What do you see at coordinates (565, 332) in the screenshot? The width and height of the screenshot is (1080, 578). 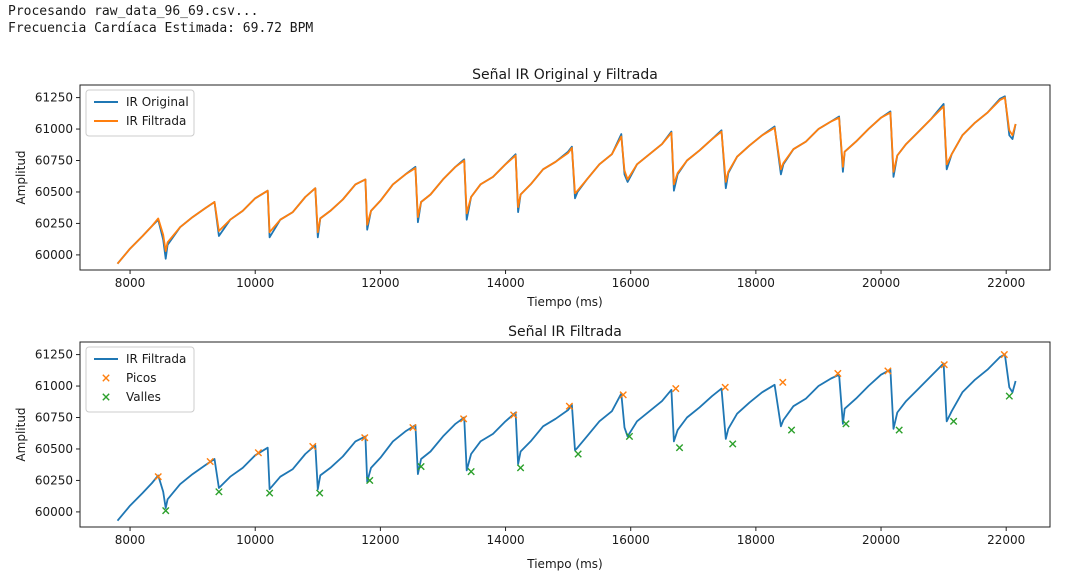 I see `chart-title: Señal IR Filtrada` at bounding box center [565, 332].